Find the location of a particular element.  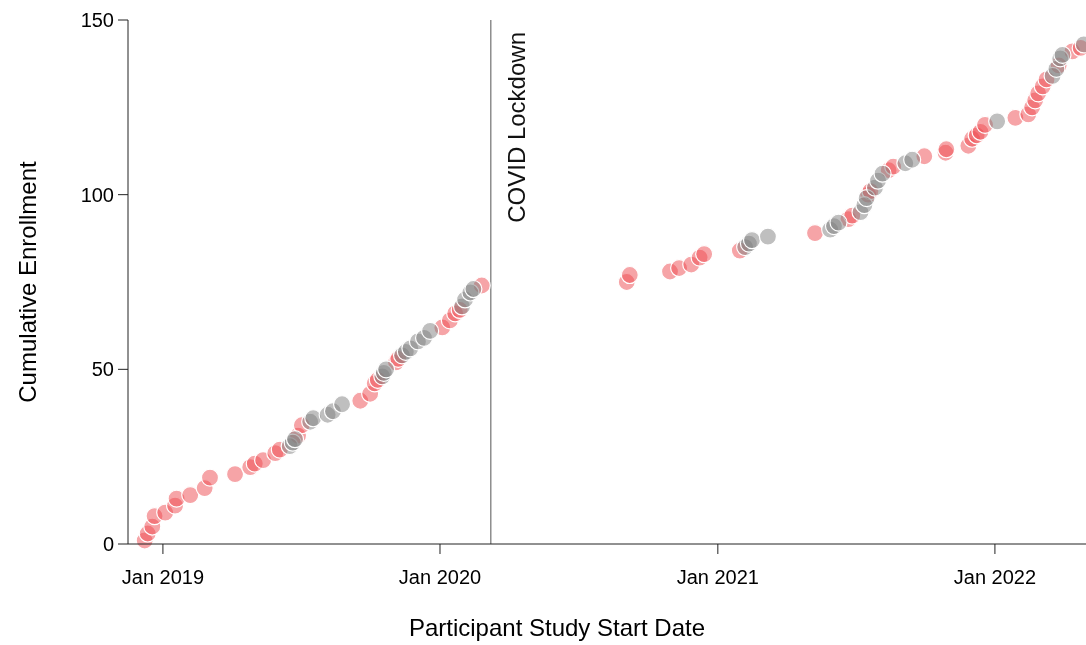

y-tick-label: 100 is located at coordinates (97, 194).